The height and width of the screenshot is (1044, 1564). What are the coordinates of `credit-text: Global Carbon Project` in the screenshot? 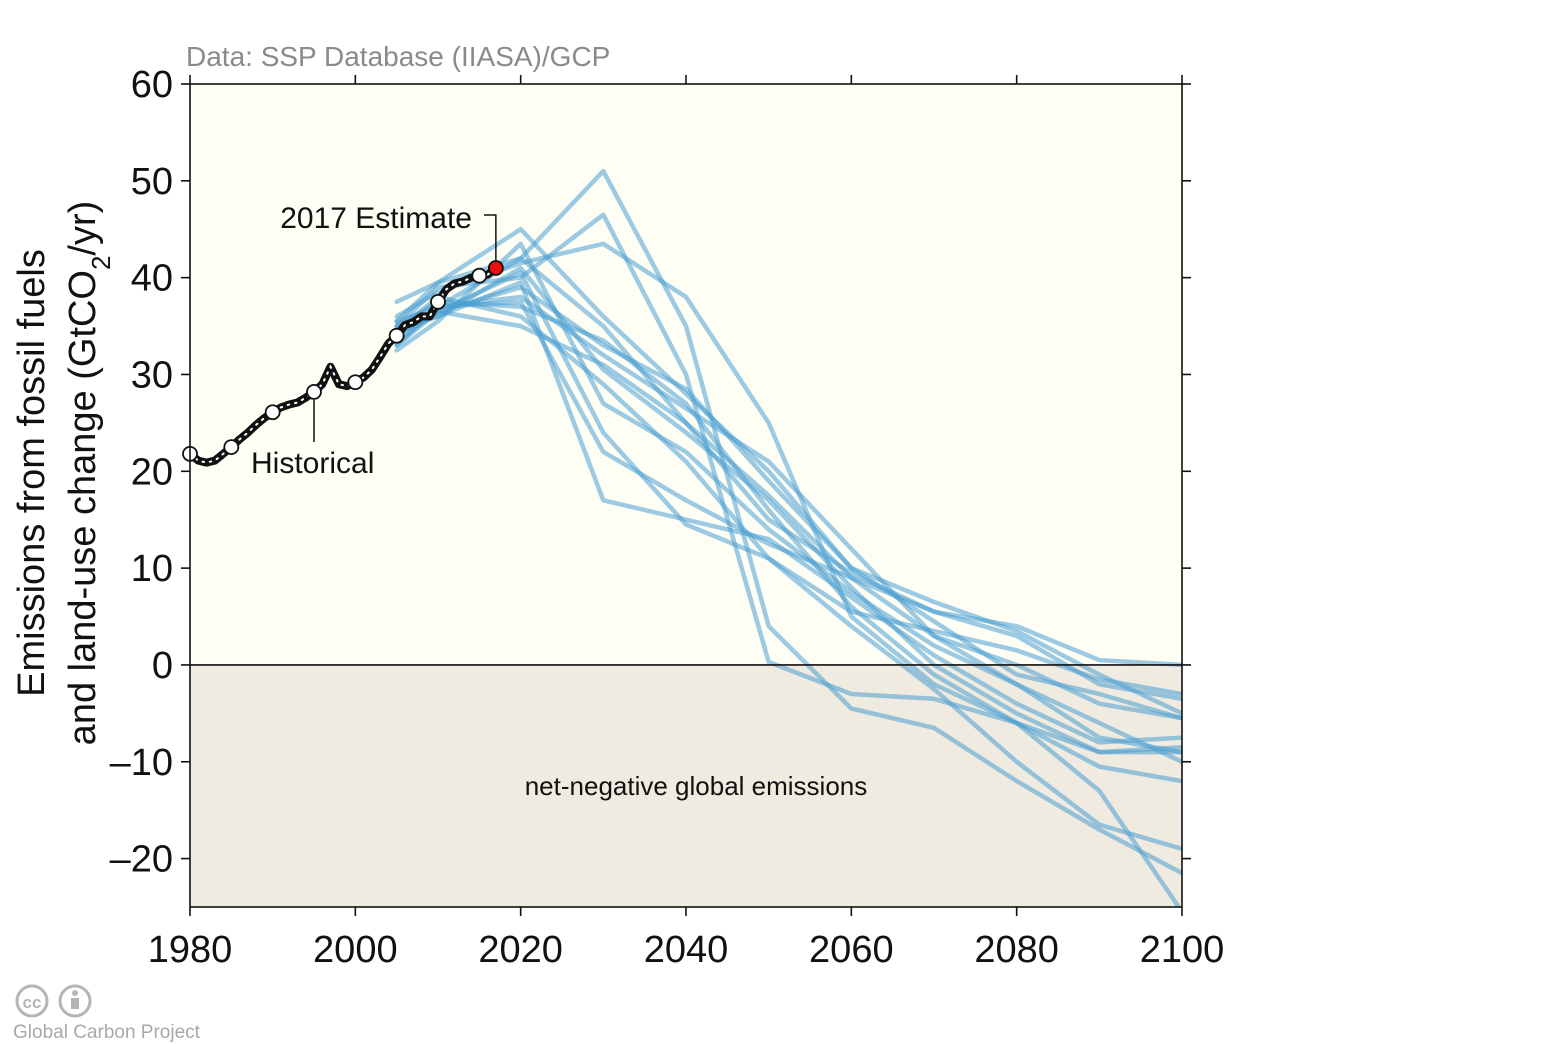 It's located at (107, 1032).